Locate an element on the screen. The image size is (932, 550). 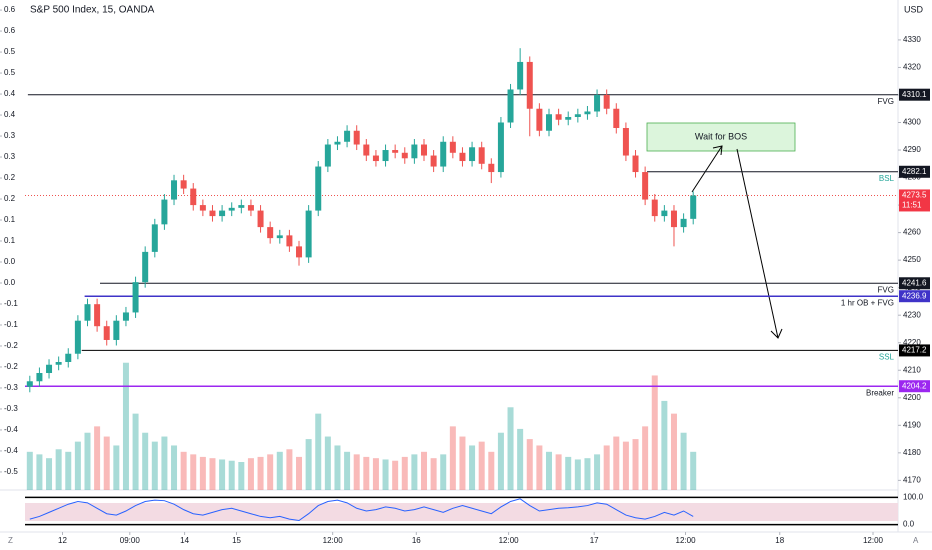
y2-tick-label: 0.0 is located at coordinates (10, 261).